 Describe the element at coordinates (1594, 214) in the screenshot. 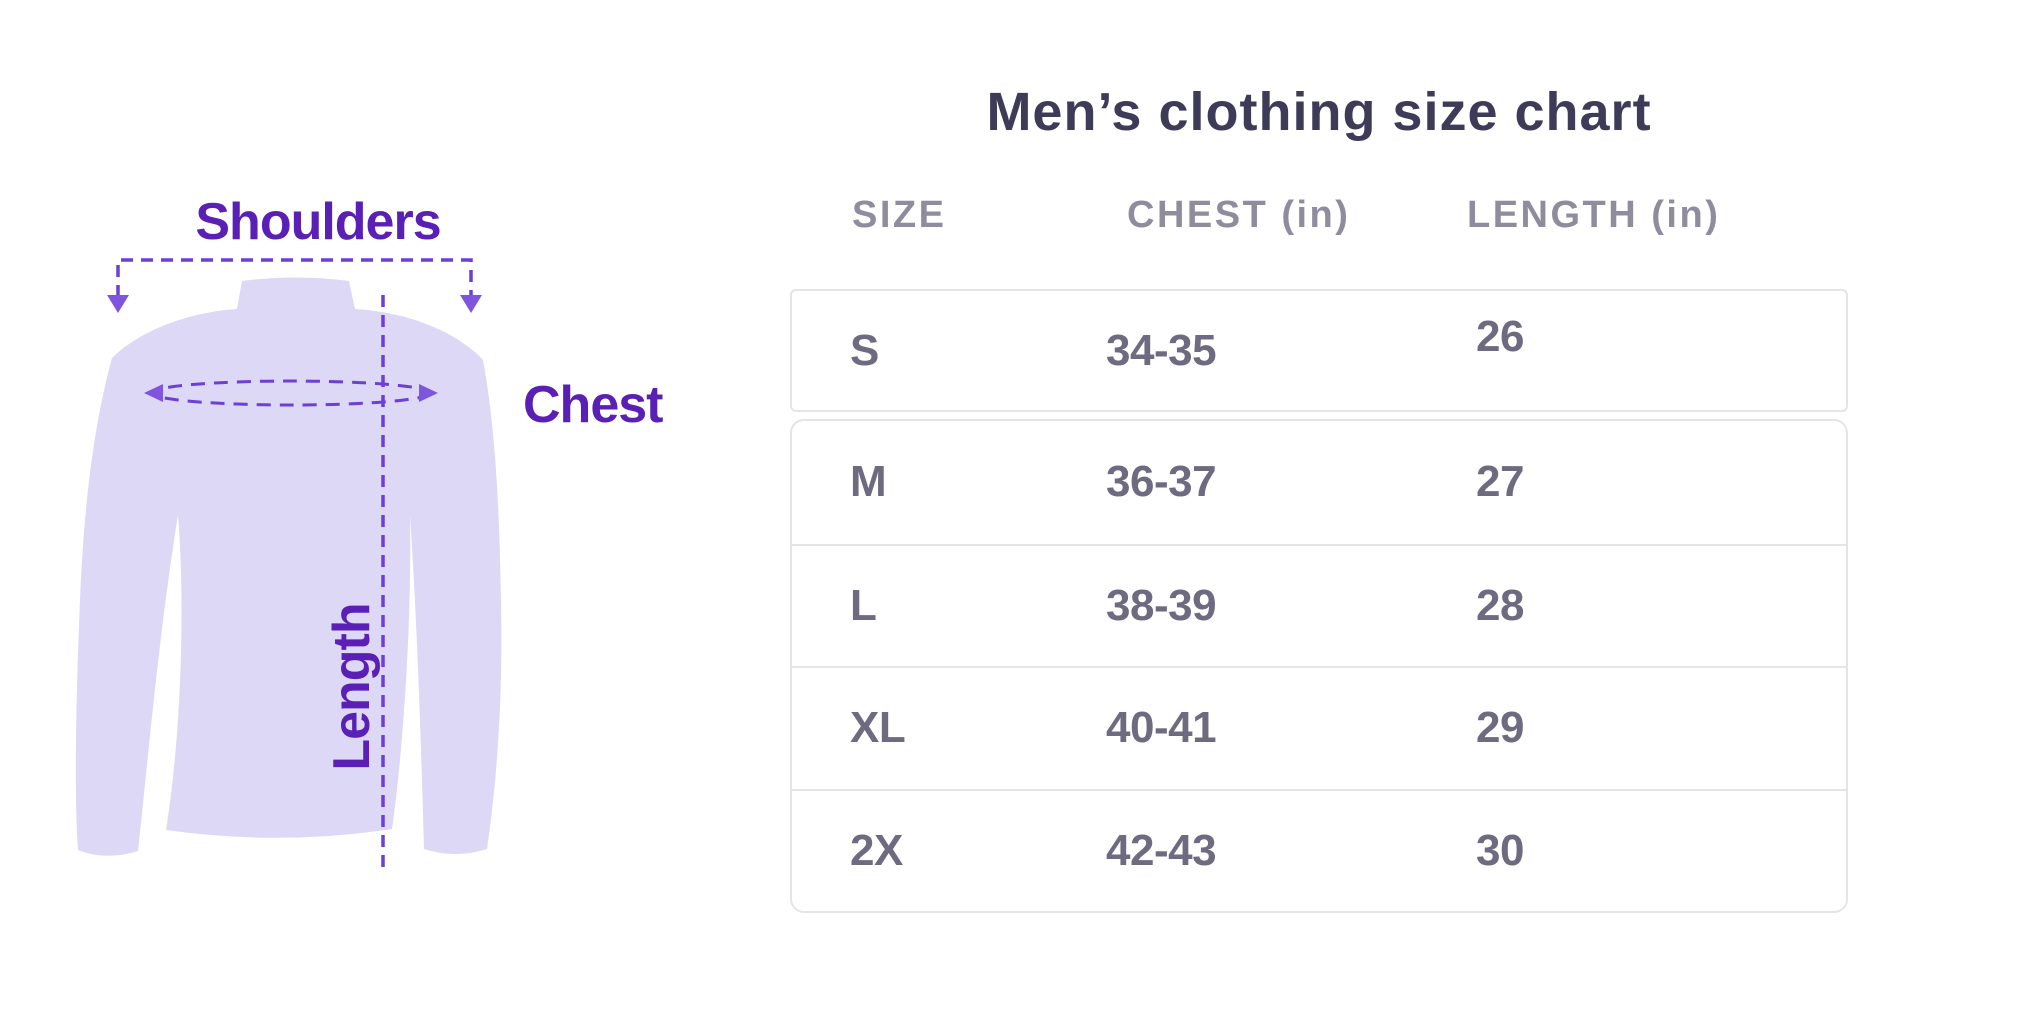

I see `column-header-length: LENGTH (in)` at that location.